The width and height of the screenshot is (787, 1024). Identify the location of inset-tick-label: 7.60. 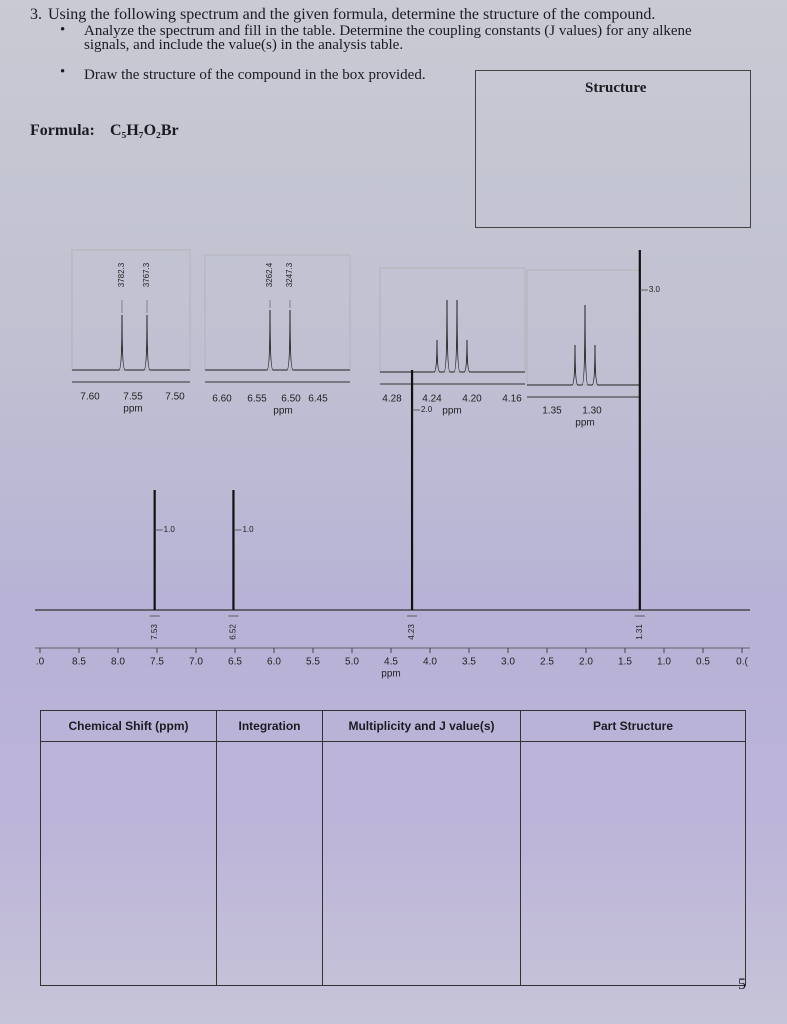
(90, 397).